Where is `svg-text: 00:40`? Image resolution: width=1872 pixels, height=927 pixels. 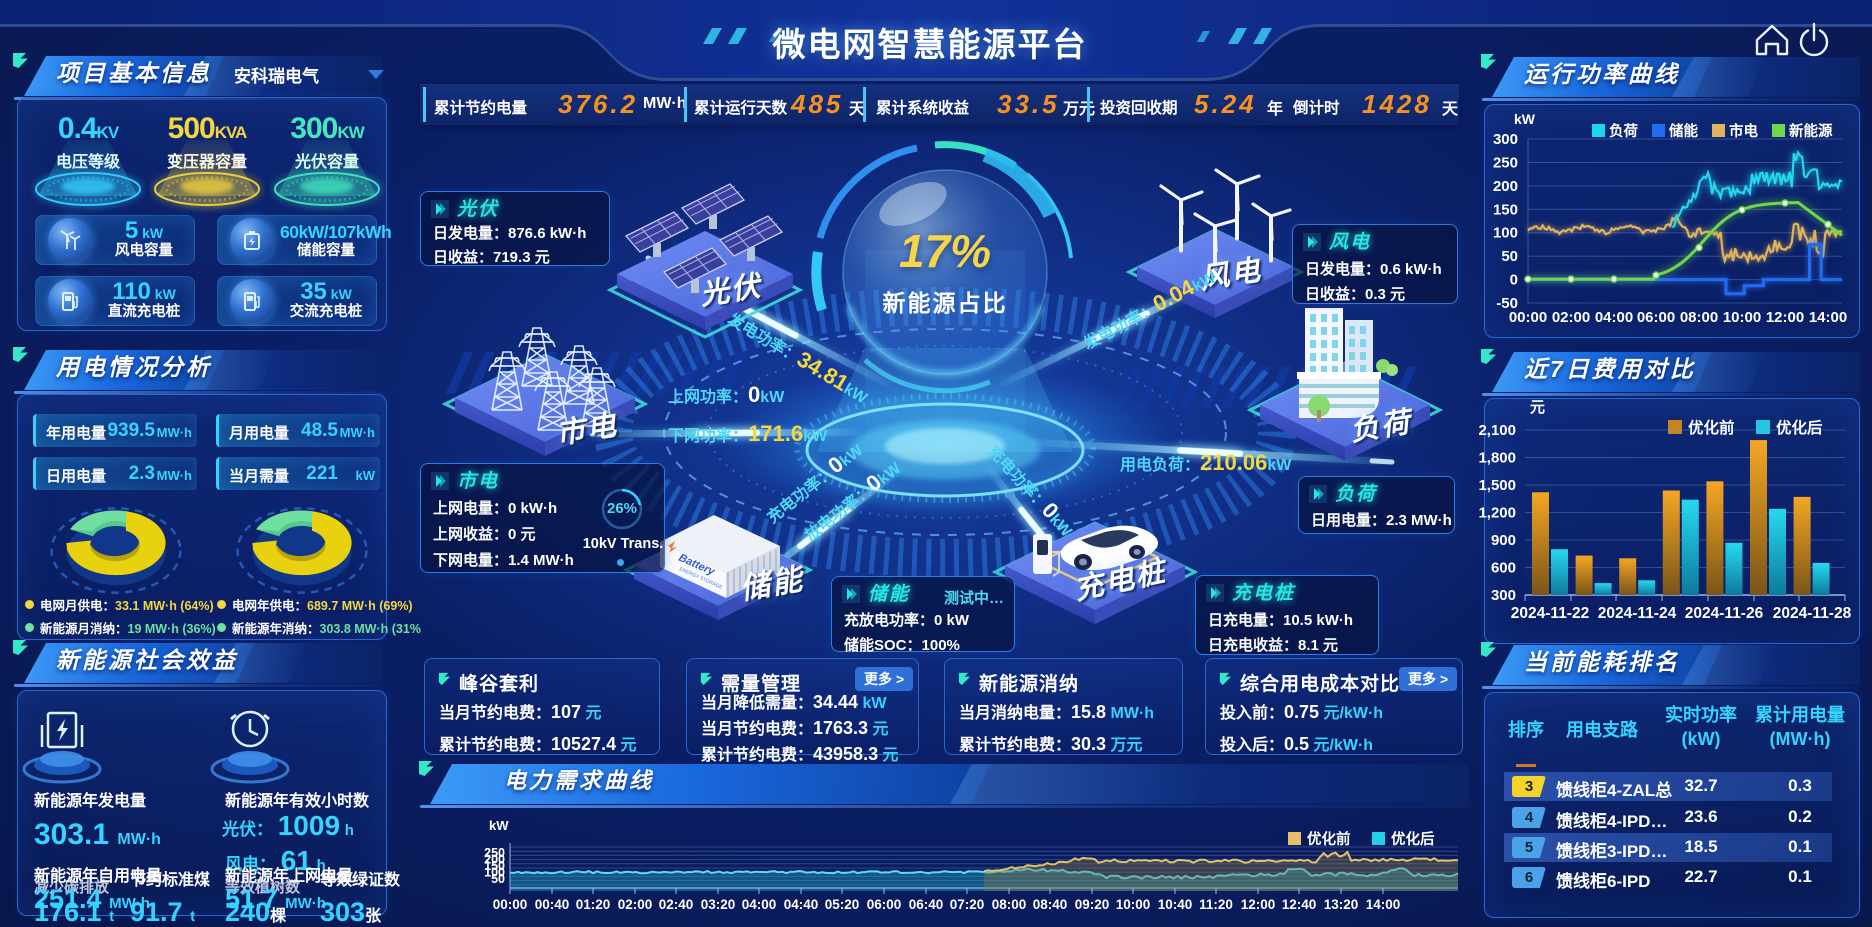 svg-text: 00:40 is located at coordinates (552, 904).